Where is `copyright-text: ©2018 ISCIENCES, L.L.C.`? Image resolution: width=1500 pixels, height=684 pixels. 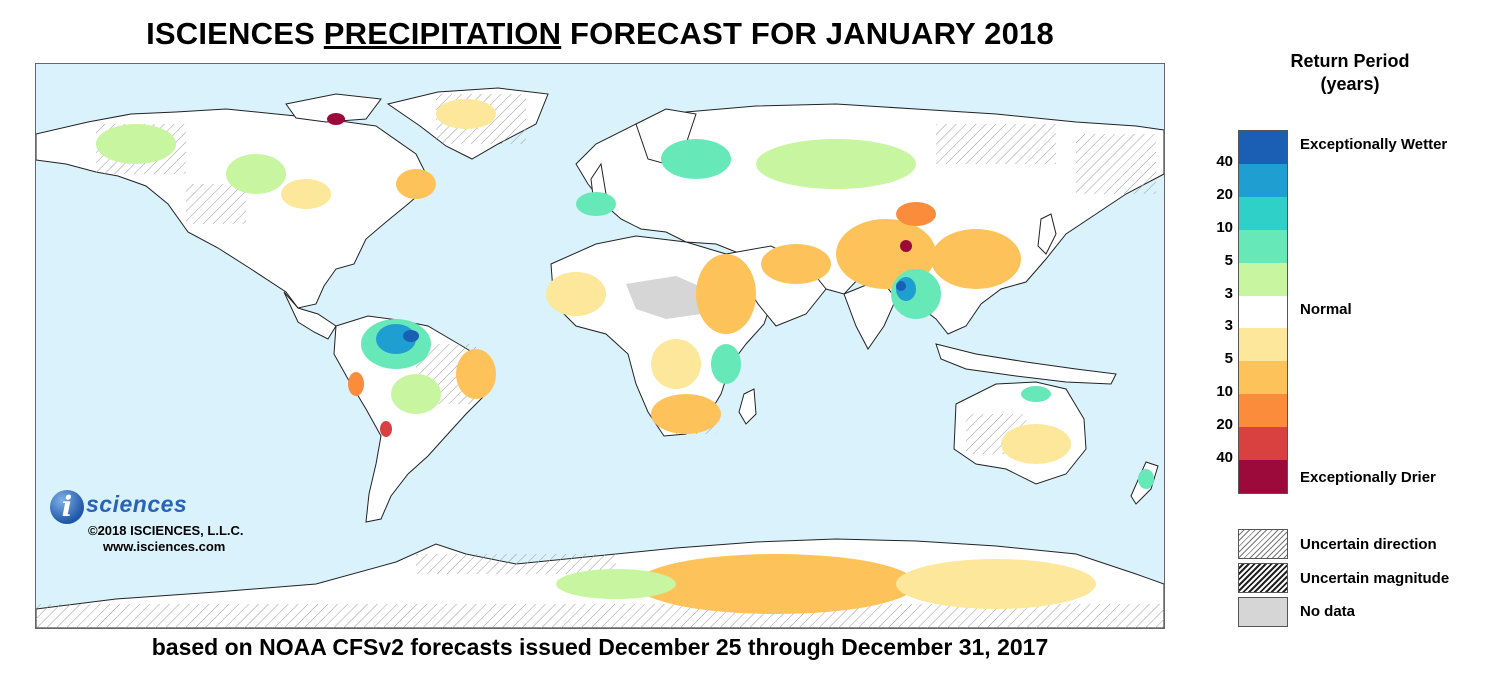 copyright-text: ©2018 ISCIENCES, L.L.C. is located at coordinates (166, 530).